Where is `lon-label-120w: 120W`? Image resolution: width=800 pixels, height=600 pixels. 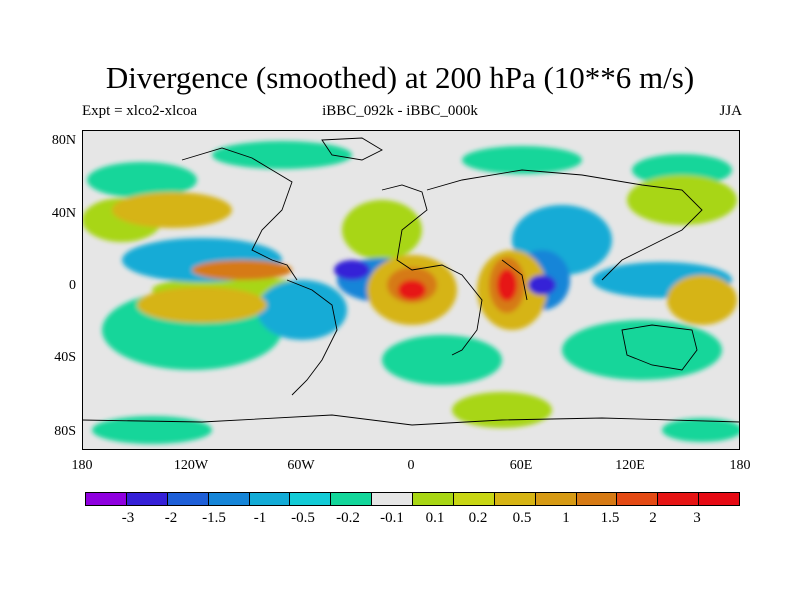 lon-label-120w: 120W is located at coordinates (191, 465).